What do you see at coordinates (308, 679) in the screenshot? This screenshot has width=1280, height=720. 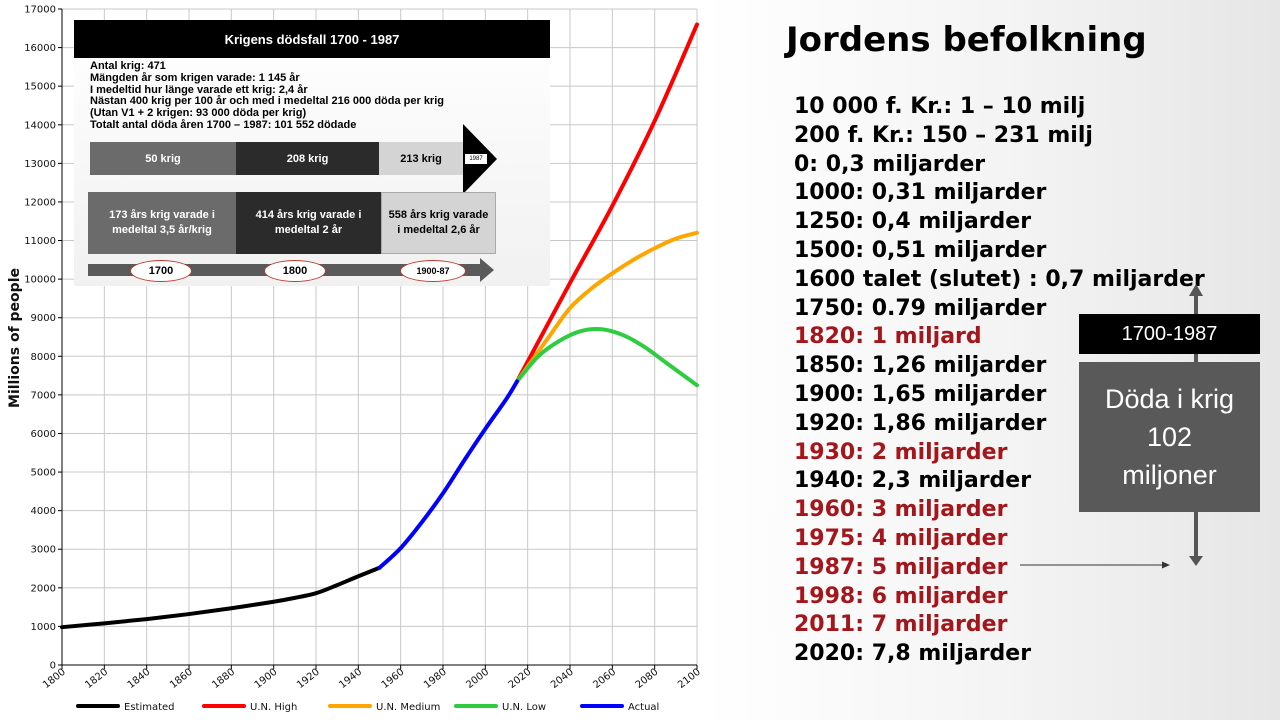 I see `x-tick-label: 1920` at bounding box center [308, 679].